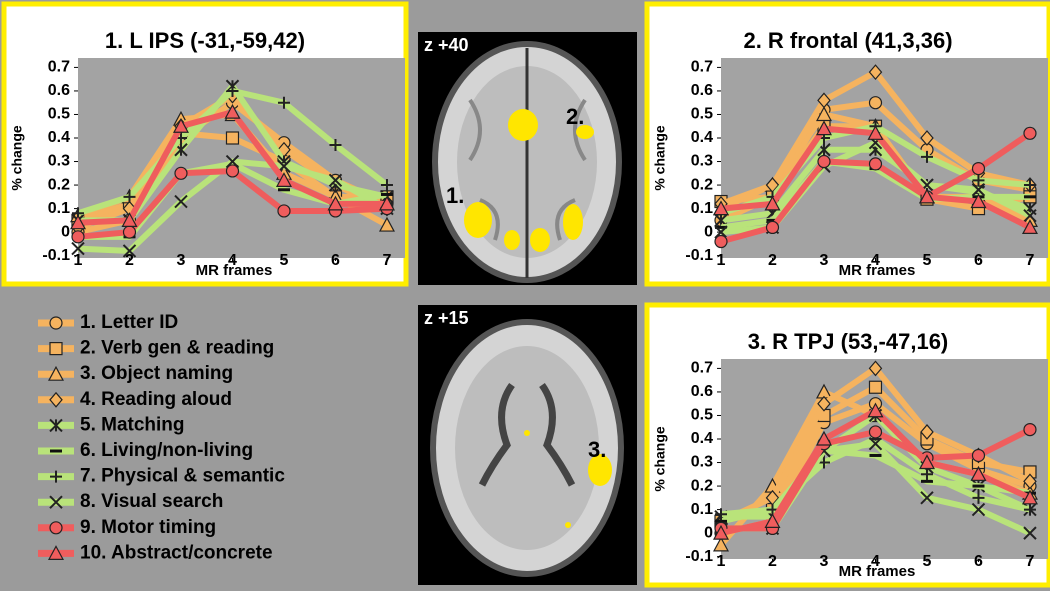  Describe the element at coordinates (772, 561) in the screenshot. I see `x-tick-label: 2` at that location.